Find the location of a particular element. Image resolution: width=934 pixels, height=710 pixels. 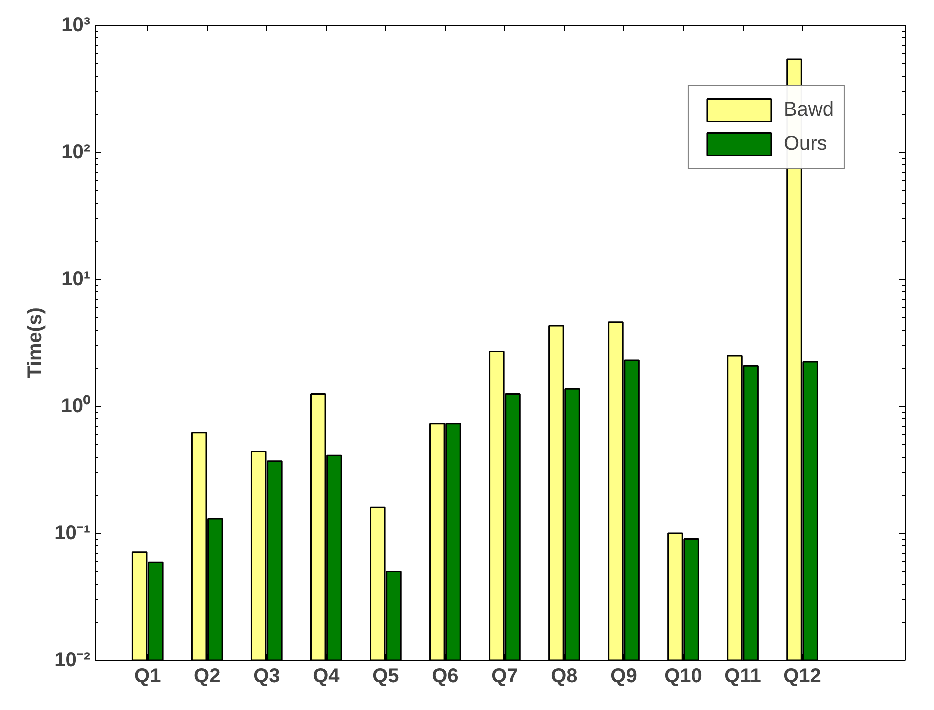

y-tick-label: 10³ is located at coordinates (76, 25).